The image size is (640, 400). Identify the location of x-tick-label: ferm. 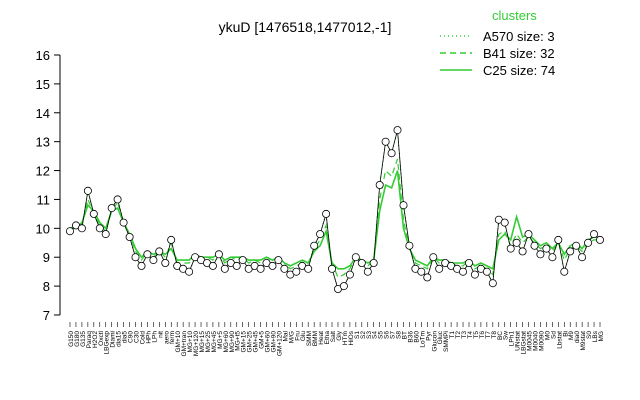
(172, 337).